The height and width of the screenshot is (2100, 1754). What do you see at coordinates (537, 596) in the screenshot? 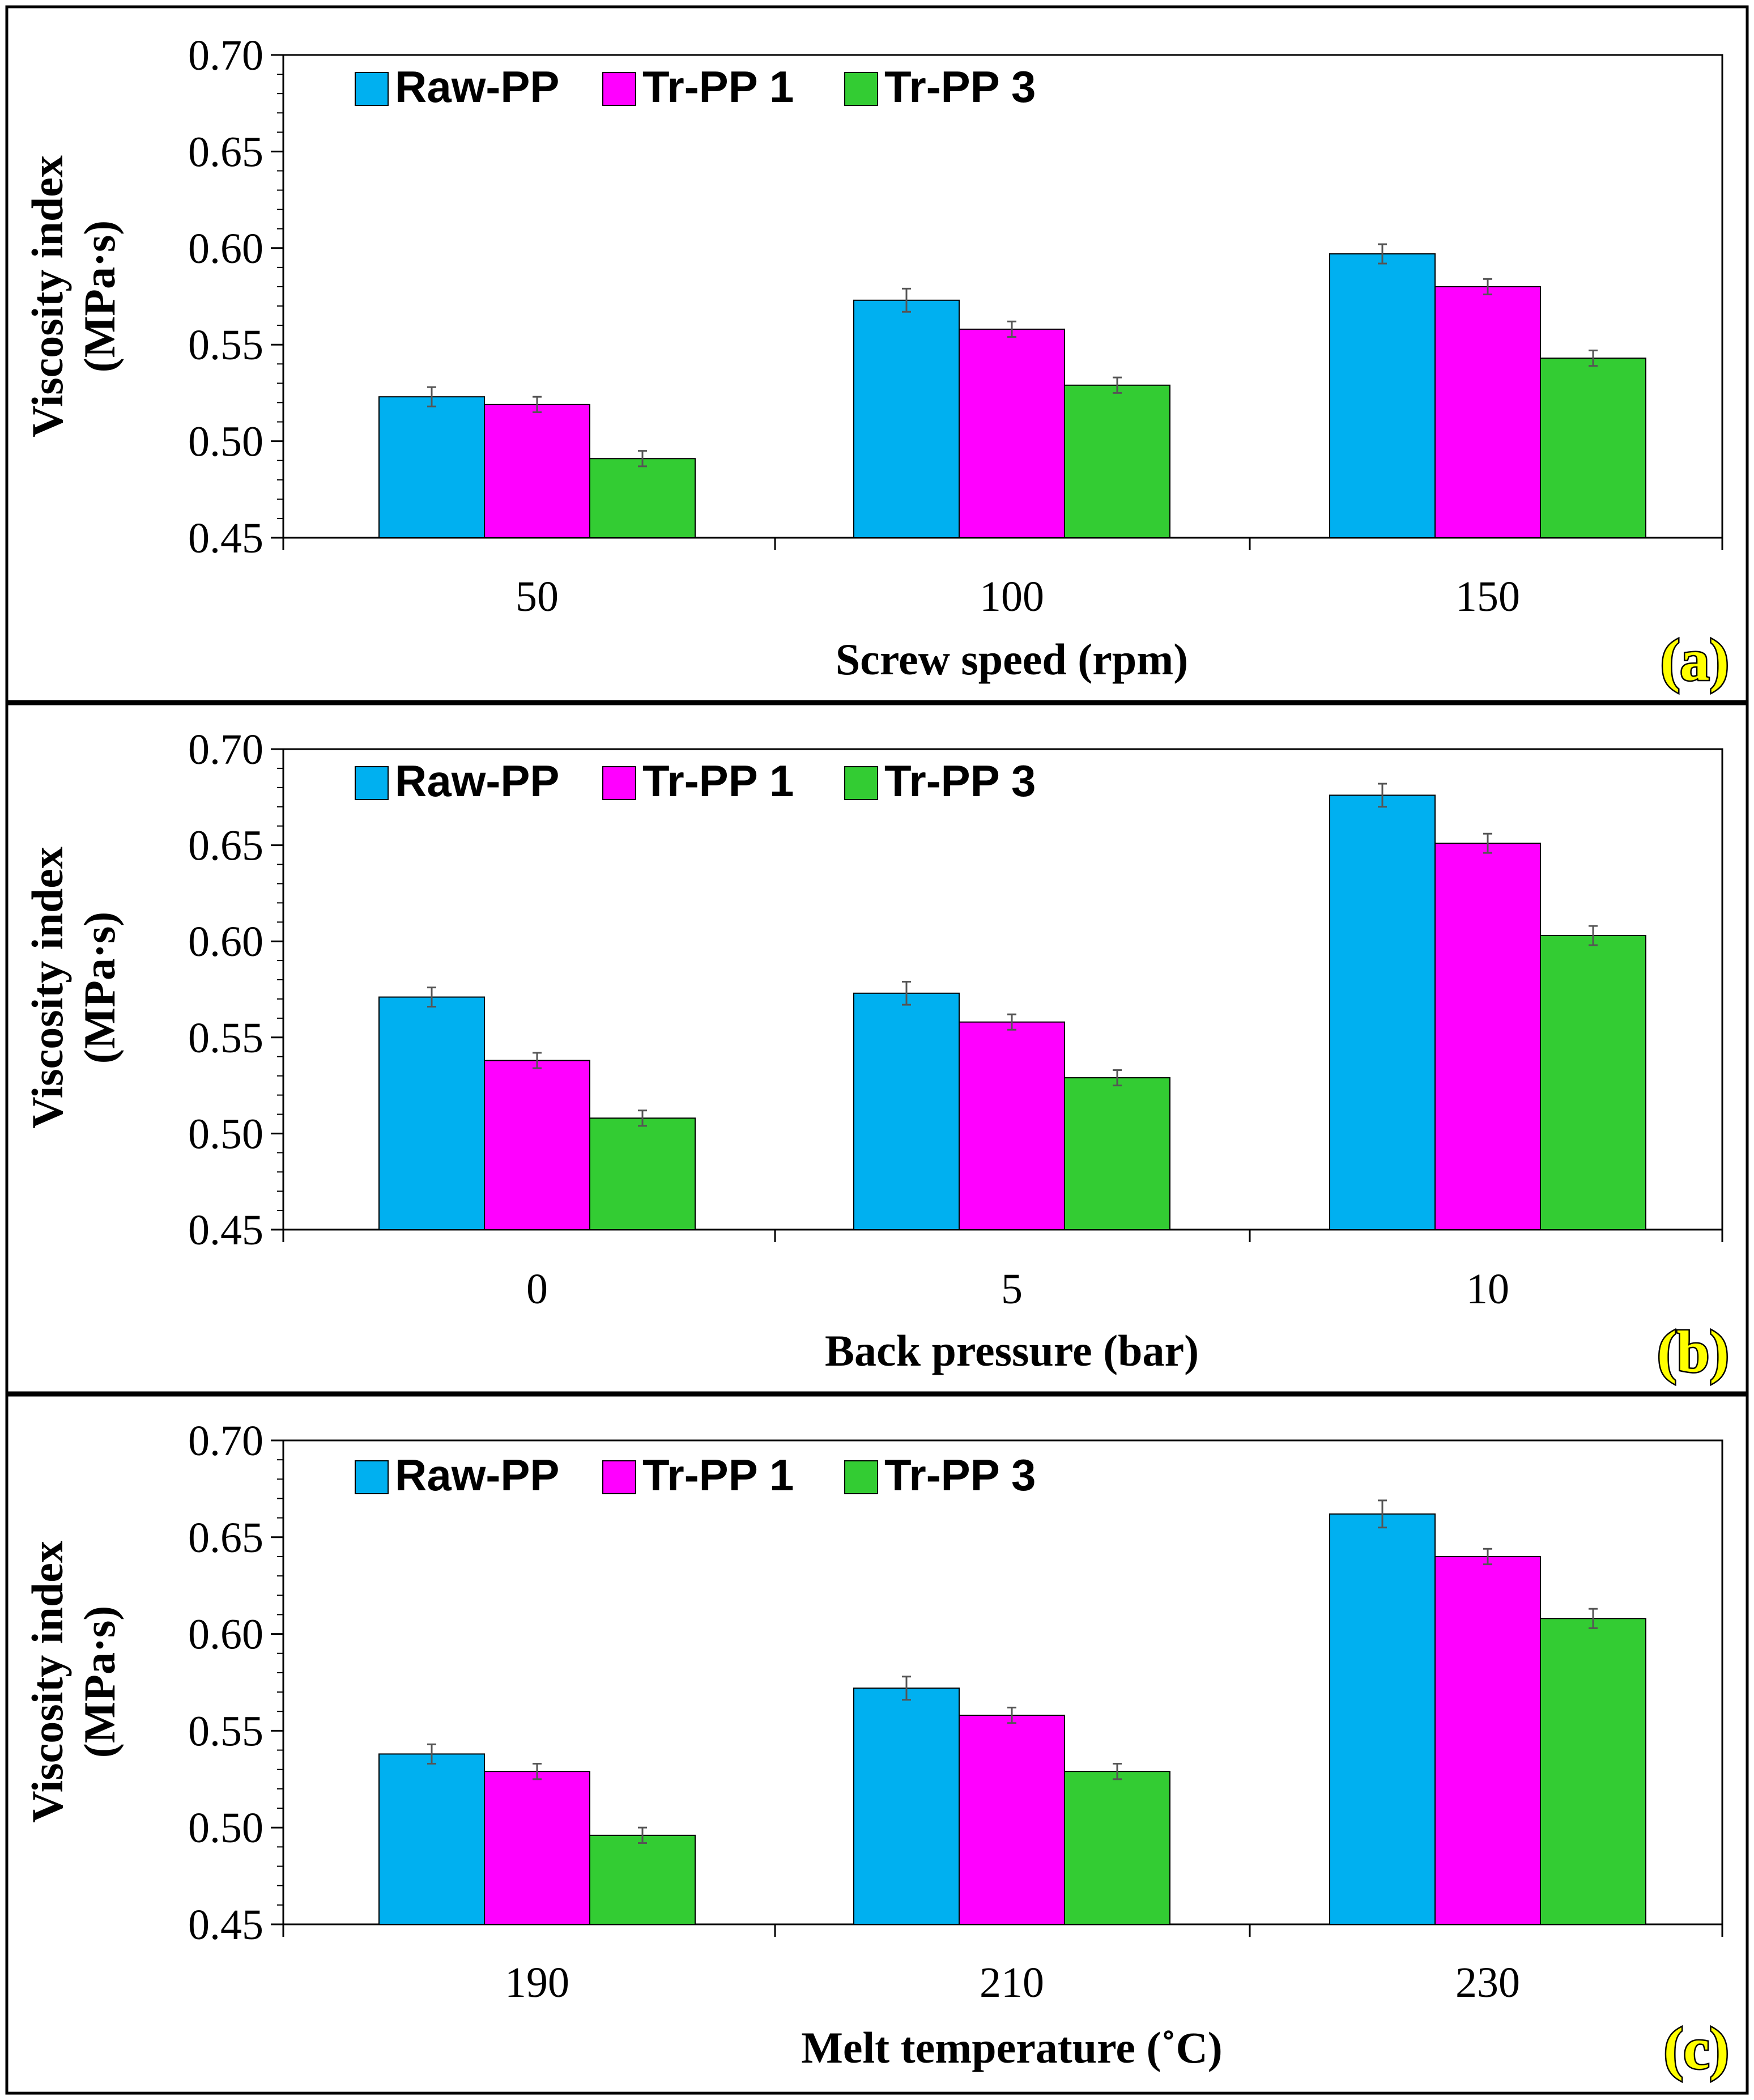
I see `x-tick-label: 50` at bounding box center [537, 596].